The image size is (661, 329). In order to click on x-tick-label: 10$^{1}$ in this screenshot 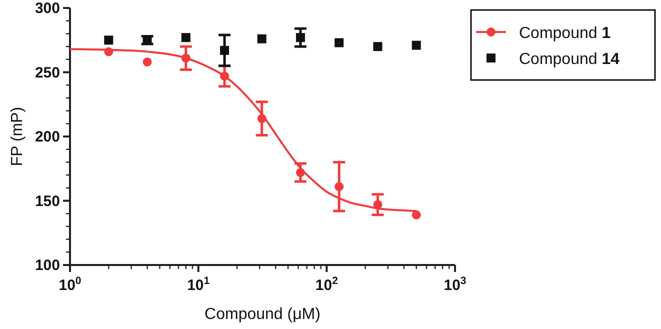, I will do `click(198, 284)`.